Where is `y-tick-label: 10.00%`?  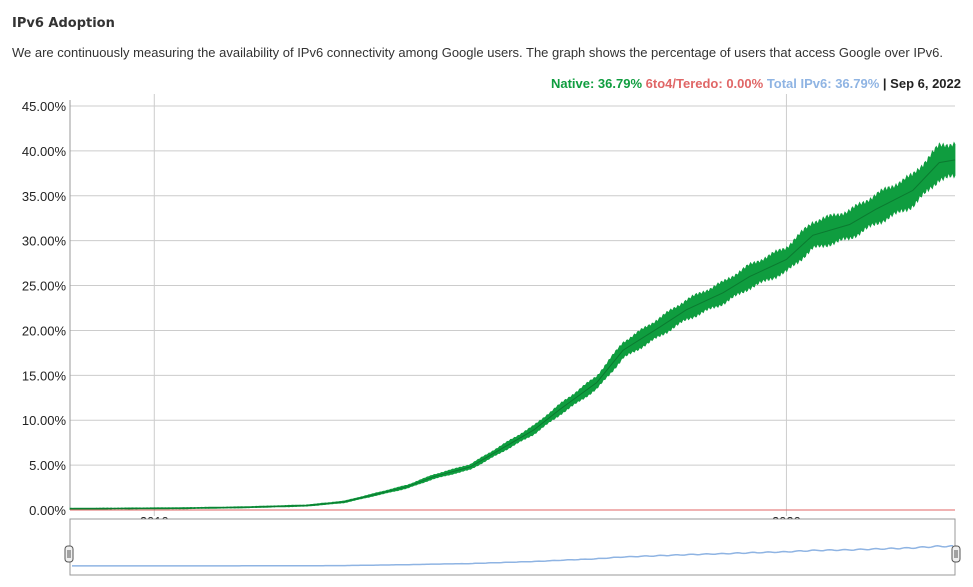
y-tick-label: 10.00% is located at coordinates (44, 420).